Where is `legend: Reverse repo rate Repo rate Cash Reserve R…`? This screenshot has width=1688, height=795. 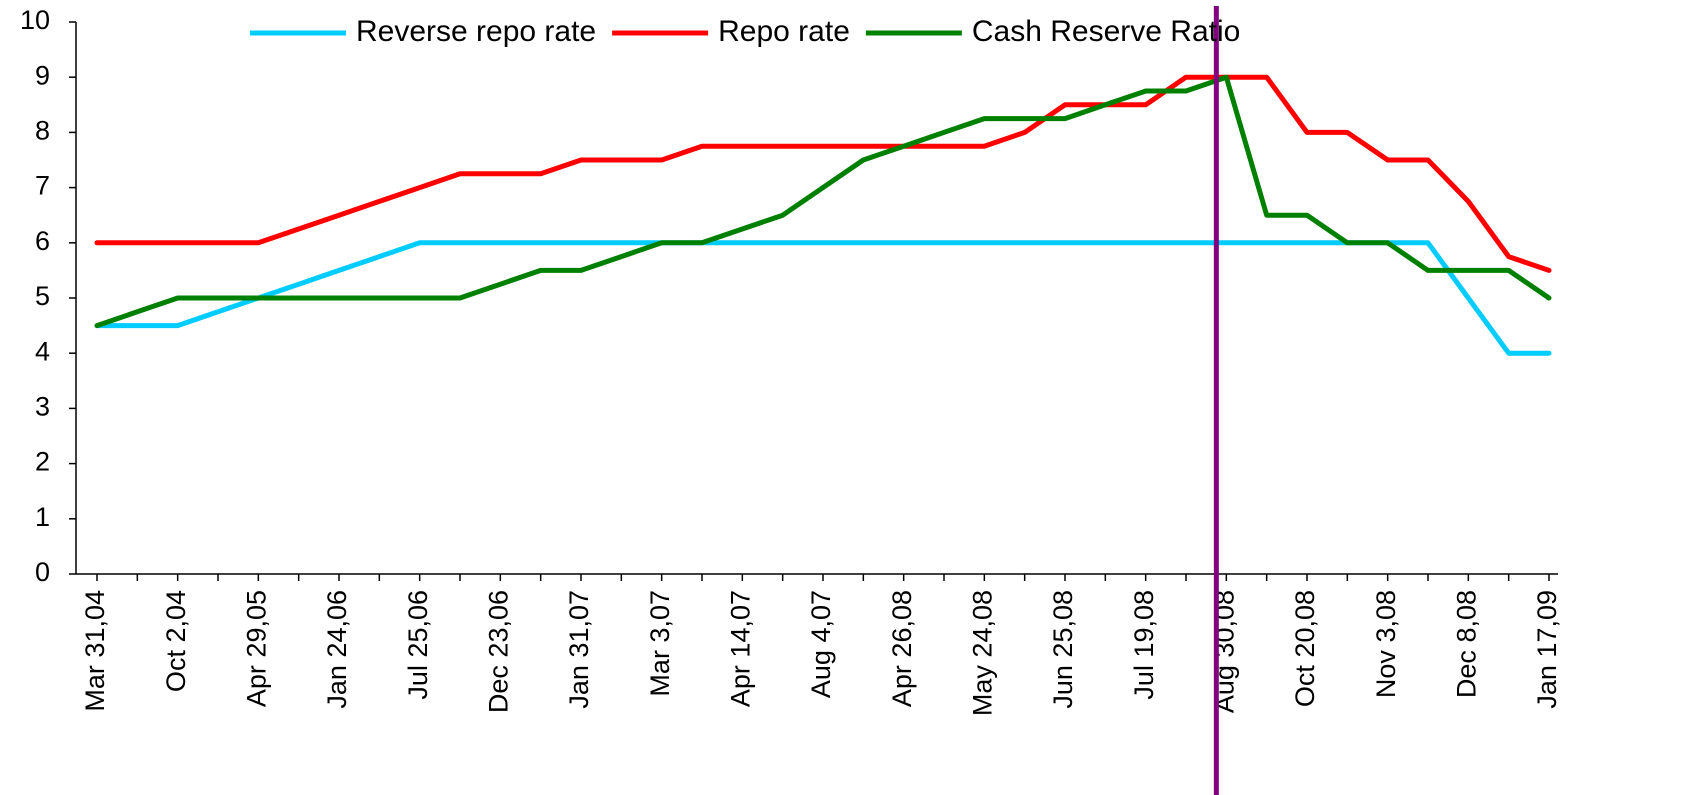
legend: Reverse repo rate Repo rate Cash Reserve R… is located at coordinates (745, 31).